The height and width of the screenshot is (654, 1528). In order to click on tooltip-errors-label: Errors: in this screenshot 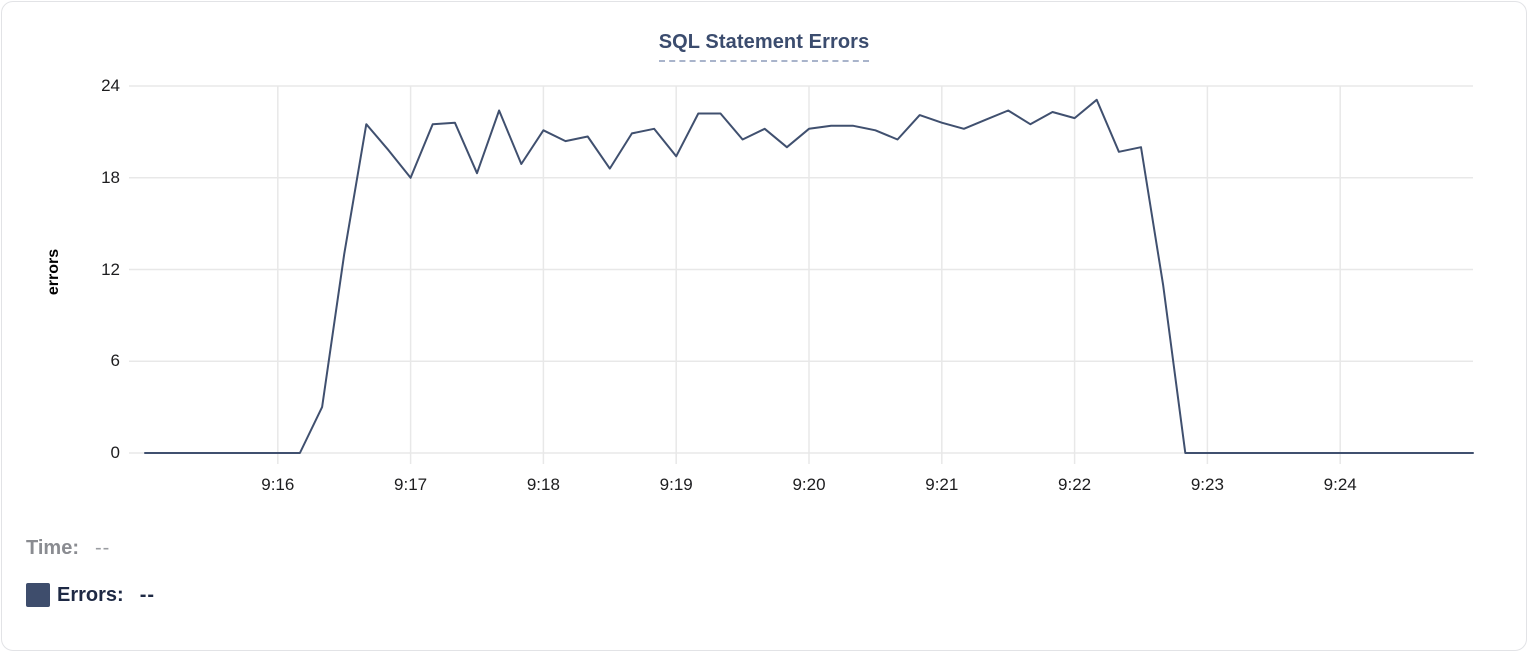, I will do `click(90, 594)`.